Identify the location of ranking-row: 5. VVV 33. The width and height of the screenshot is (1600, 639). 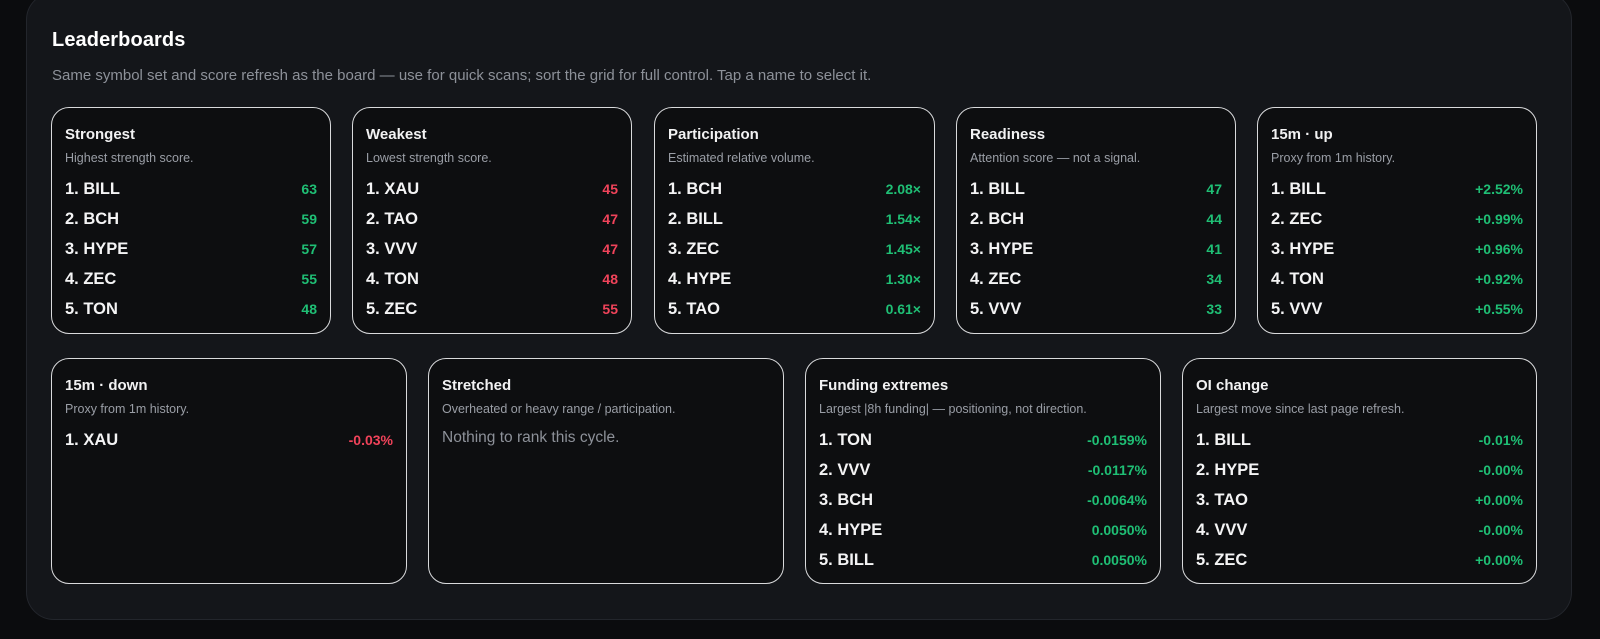
(1096, 309).